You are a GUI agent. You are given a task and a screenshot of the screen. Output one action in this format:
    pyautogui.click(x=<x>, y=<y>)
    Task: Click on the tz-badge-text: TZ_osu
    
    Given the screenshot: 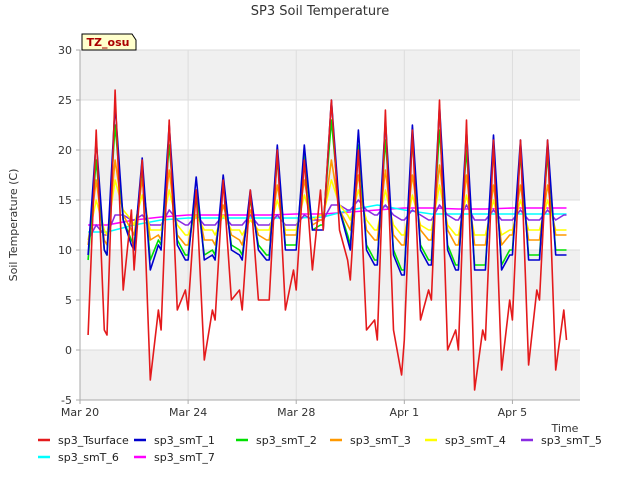 What is the action you would take?
    pyautogui.click(x=108, y=42)
    